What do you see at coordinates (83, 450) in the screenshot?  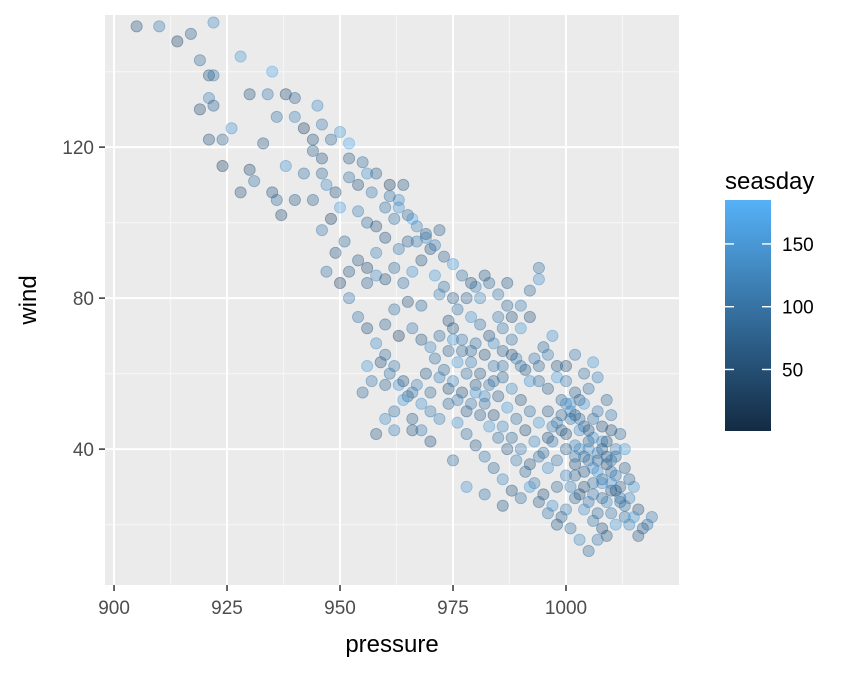 I see `y-tick-label: 40` at bounding box center [83, 450].